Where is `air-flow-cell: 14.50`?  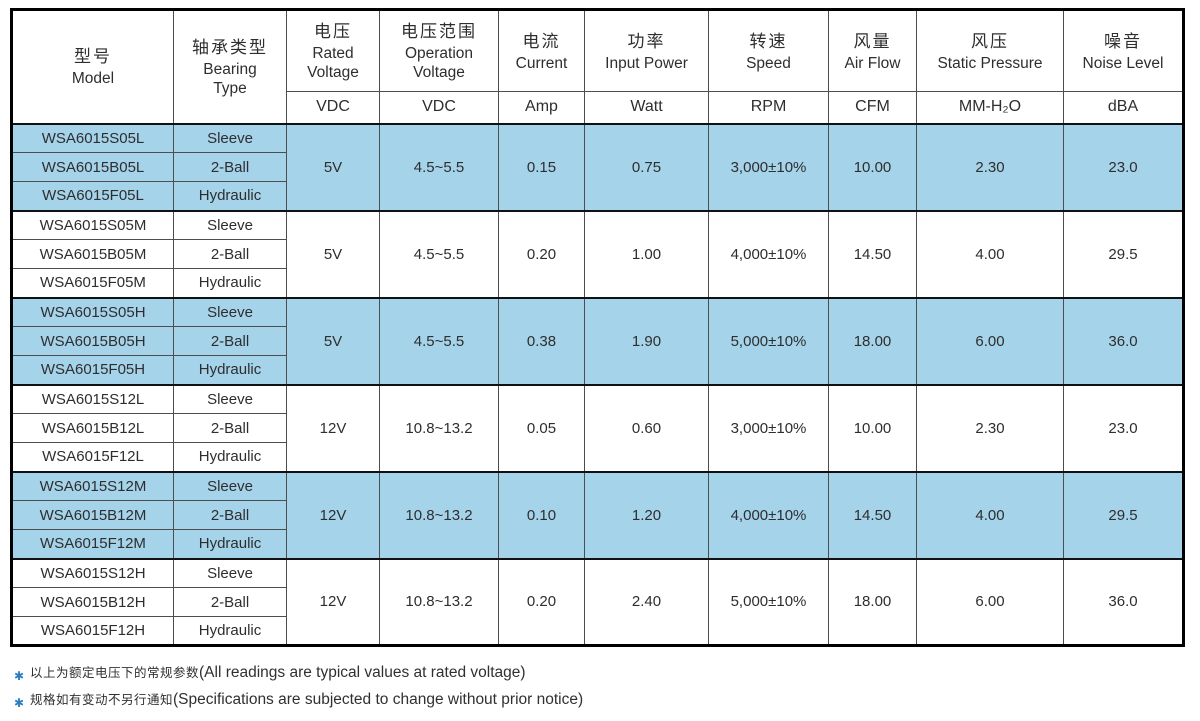
air-flow-cell: 14.50 is located at coordinates (872, 253).